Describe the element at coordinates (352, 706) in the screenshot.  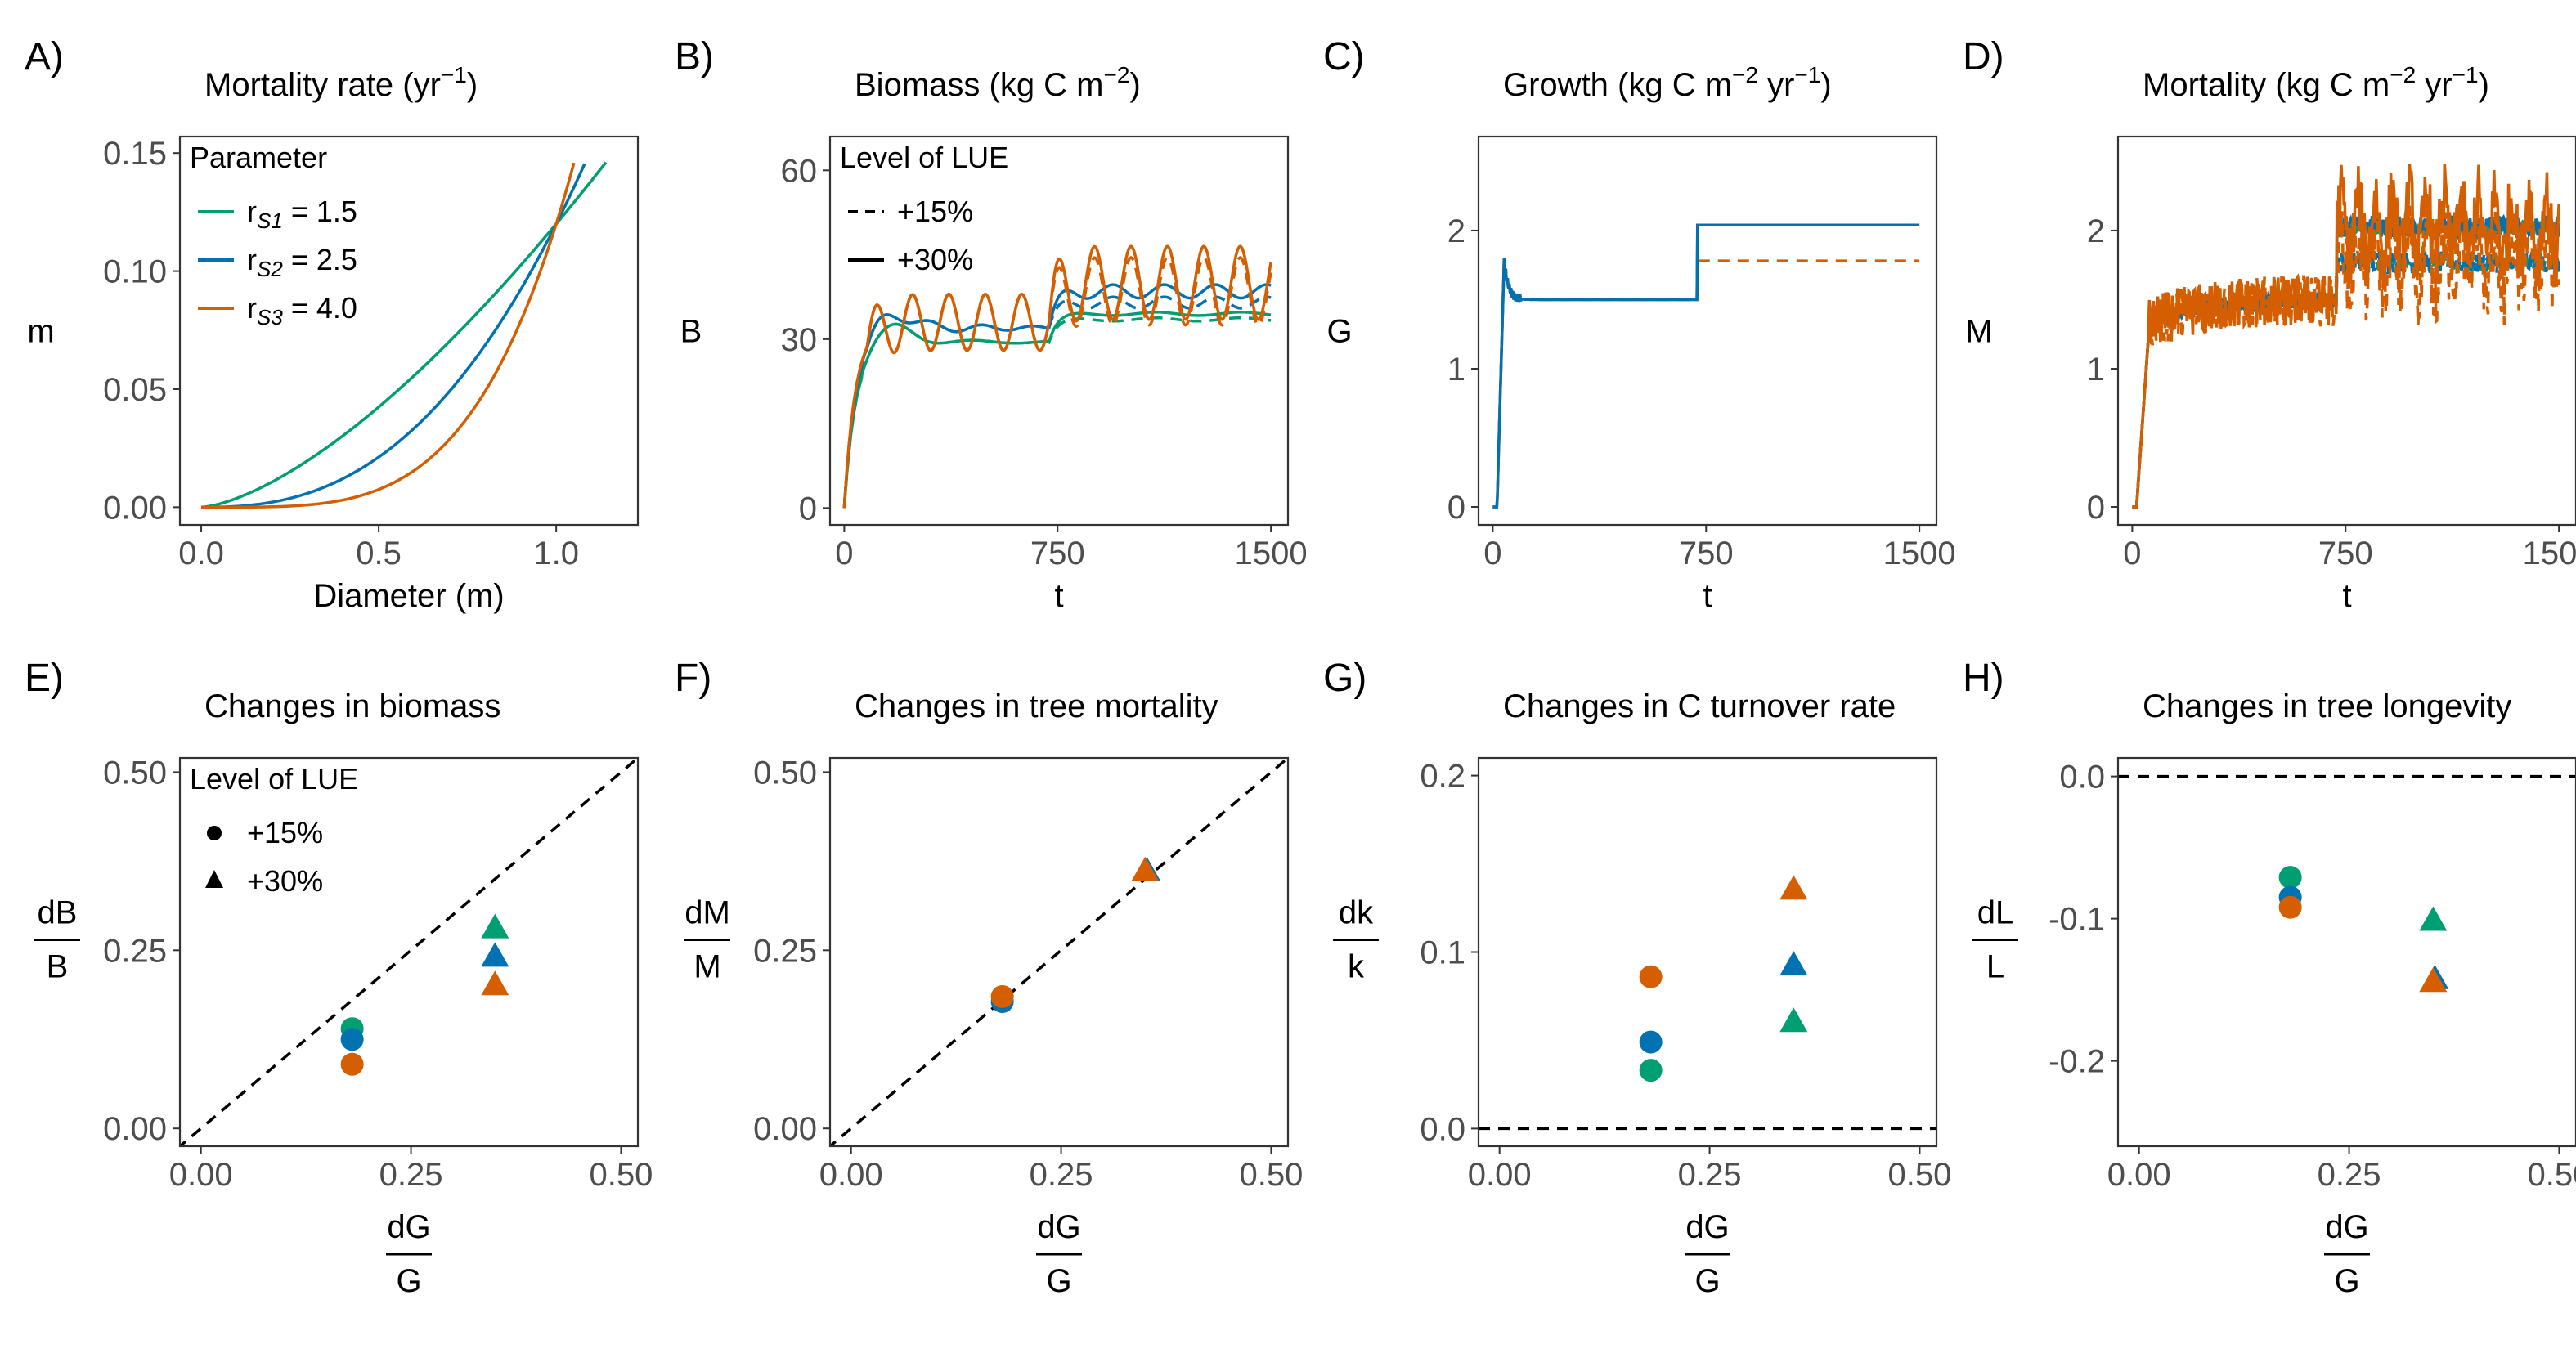
I see `panel-title: Changes in biomass` at that location.